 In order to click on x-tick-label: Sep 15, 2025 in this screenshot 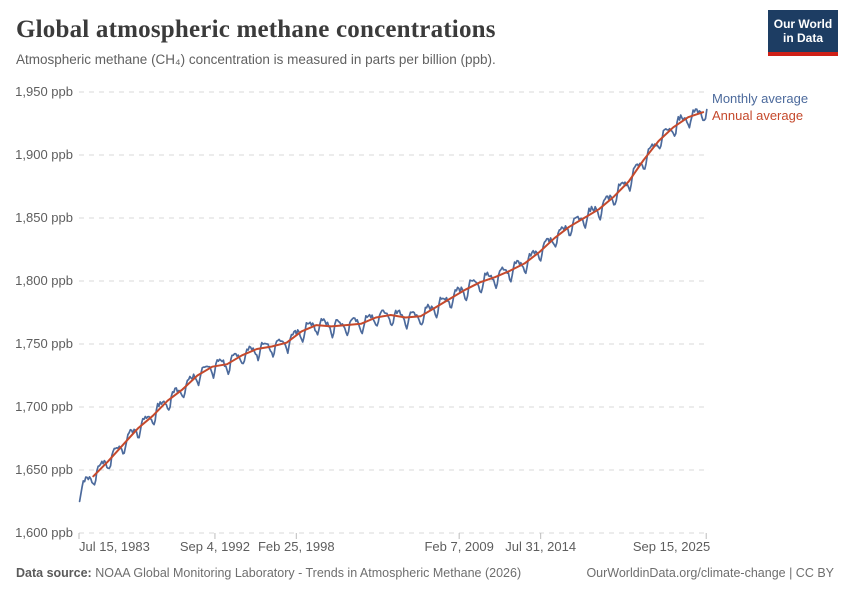, I will do `click(671, 546)`.